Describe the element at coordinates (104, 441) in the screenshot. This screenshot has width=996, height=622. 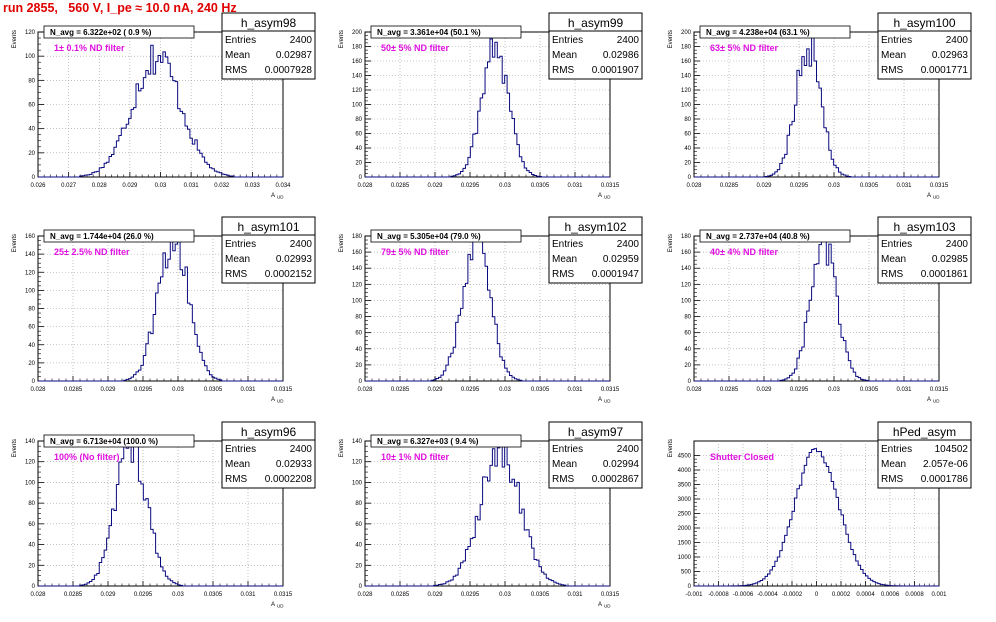
I see `navg-label: N_avg = 6.713e+04 (100.0 %)` at that location.